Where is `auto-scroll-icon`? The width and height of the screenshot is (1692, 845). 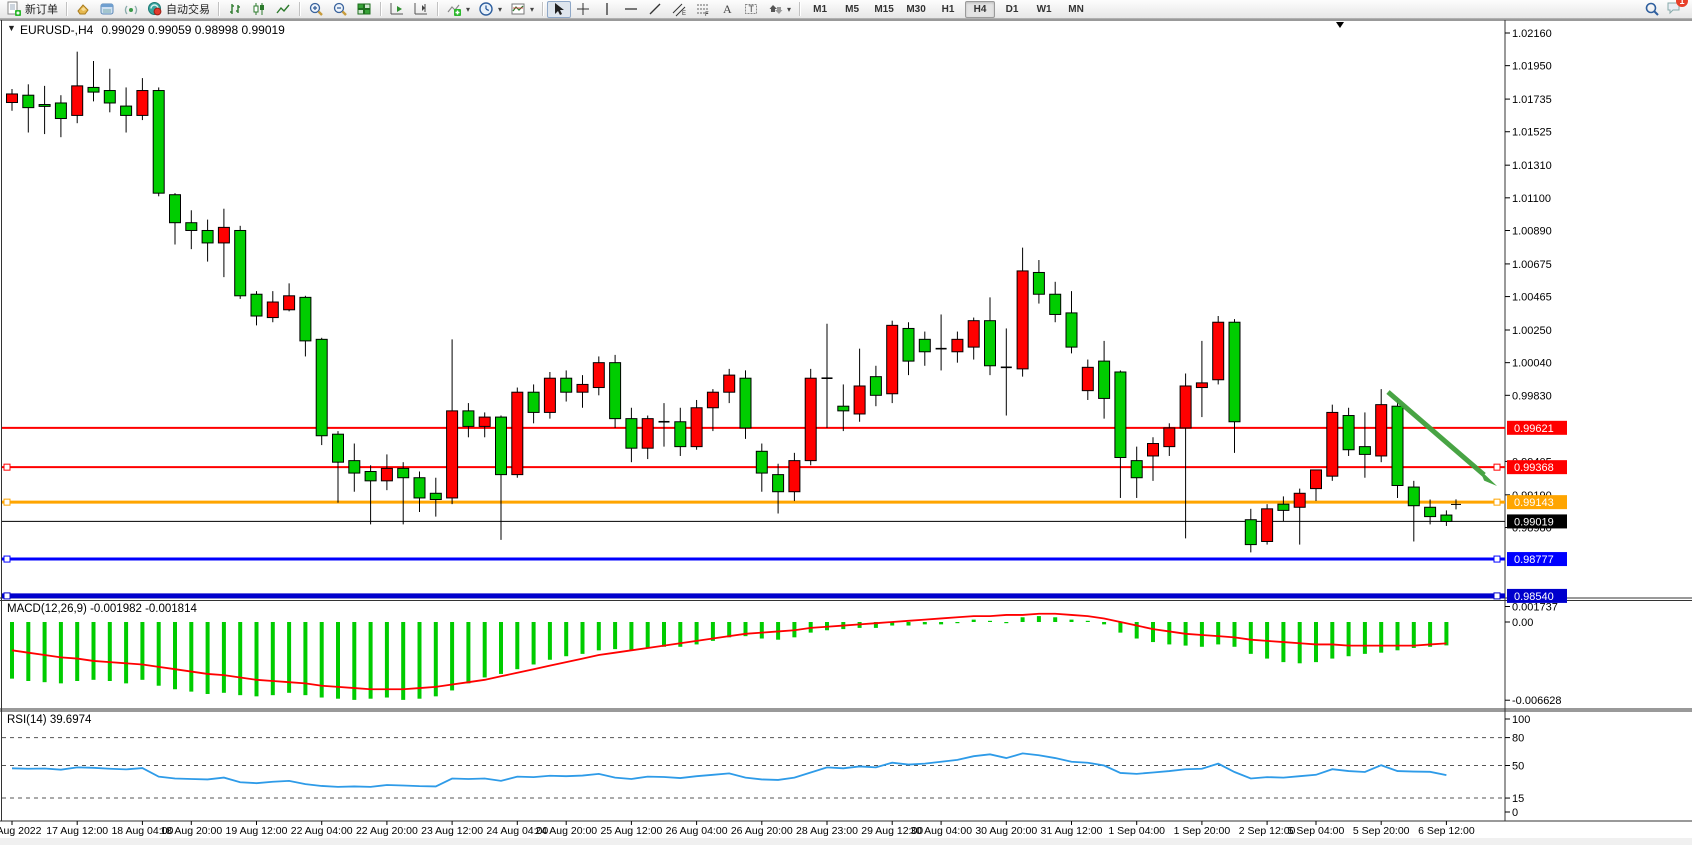
auto-scroll-icon is located at coordinates (397, 9).